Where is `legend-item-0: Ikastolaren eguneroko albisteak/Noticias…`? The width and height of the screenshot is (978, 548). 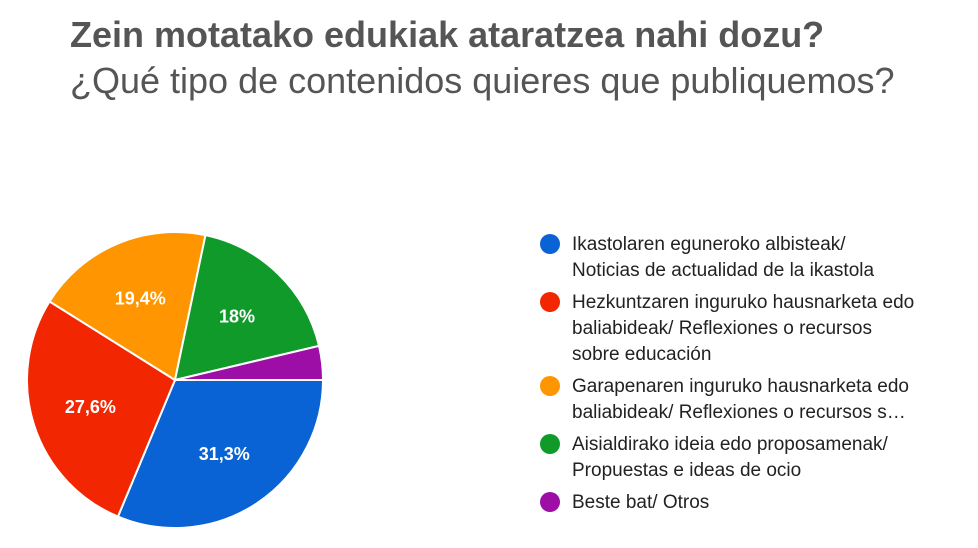 legend-item-0: Ikastolaren eguneroko albisteak/Noticias… is located at coordinates (750, 258).